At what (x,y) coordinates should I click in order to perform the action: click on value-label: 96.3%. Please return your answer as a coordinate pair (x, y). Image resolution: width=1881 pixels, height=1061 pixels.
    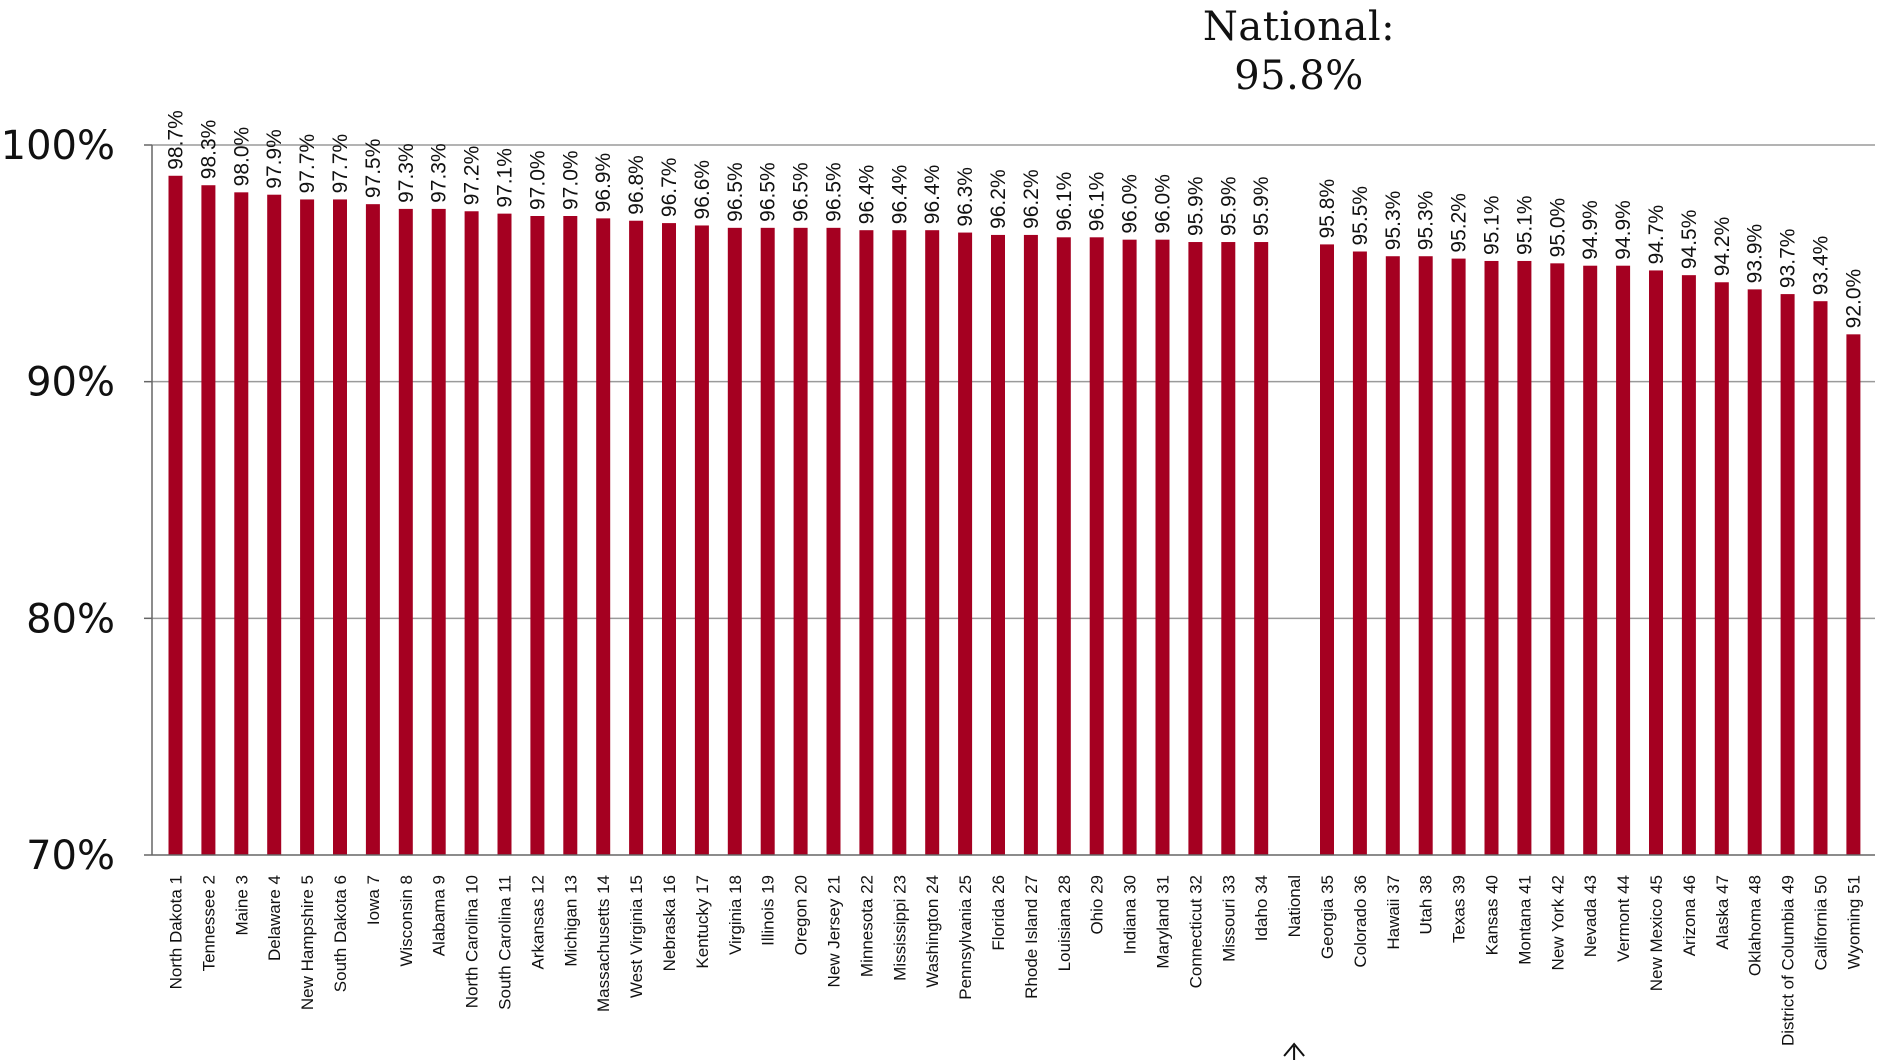
    Looking at the image, I should click on (965, 197).